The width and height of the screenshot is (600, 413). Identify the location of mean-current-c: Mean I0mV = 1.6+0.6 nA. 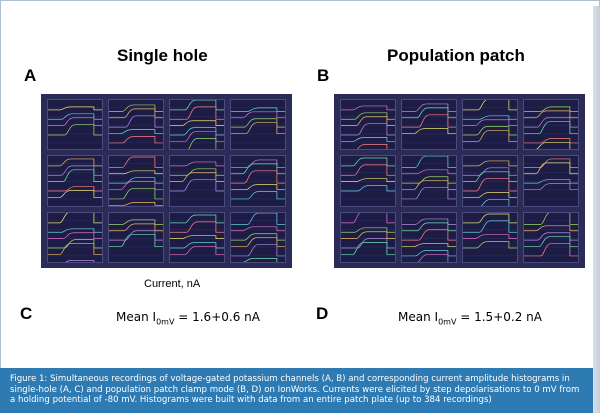
(188, 318).